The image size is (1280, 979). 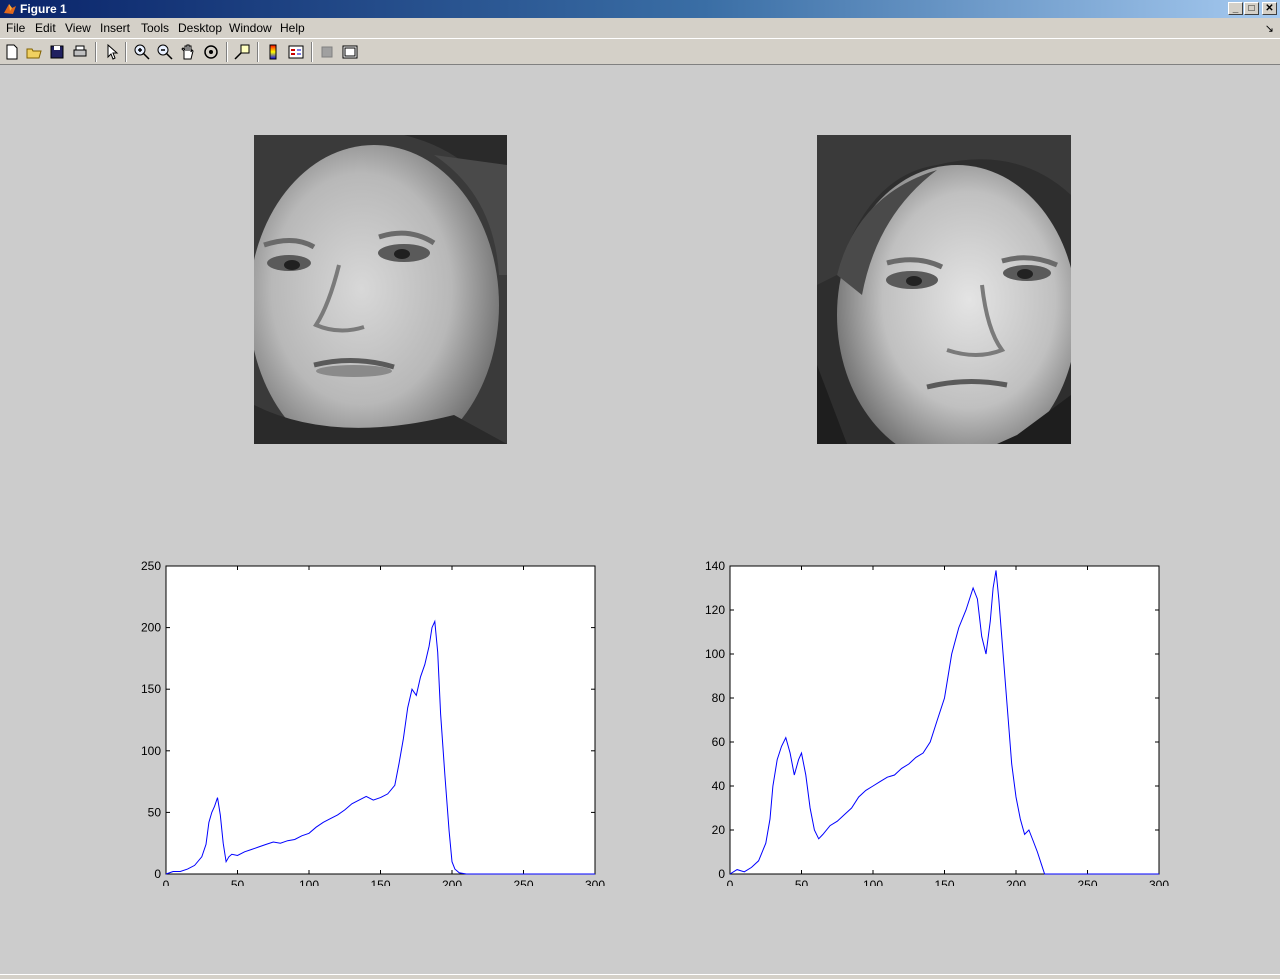 I want to click on hide-plot-tools-icon, so click(x=327, y=52).